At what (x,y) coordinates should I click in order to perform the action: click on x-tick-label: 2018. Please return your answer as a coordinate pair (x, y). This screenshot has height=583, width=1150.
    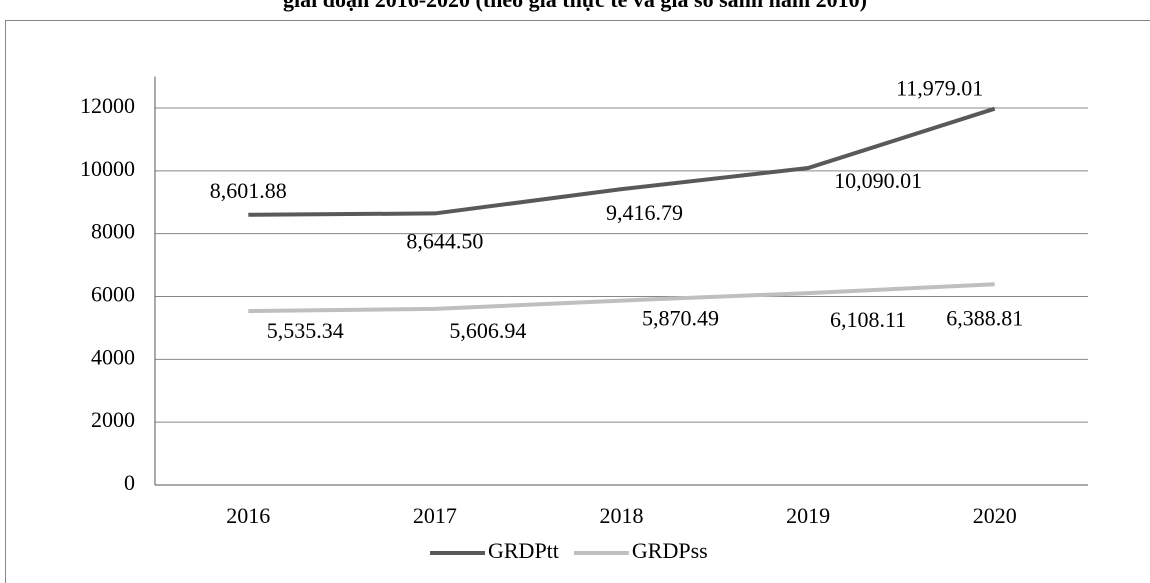
    Looking at the image, I should click on (622, 515).